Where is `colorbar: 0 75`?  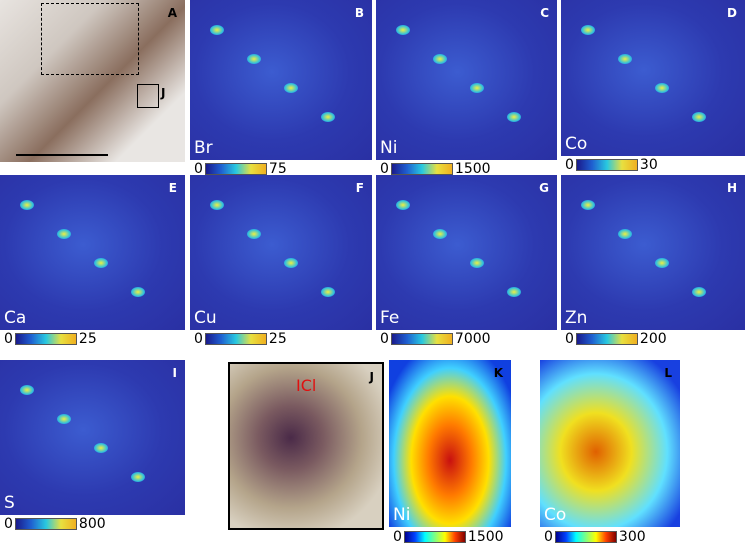 colorbar: 0 75 is located at coordinates (240, 169).